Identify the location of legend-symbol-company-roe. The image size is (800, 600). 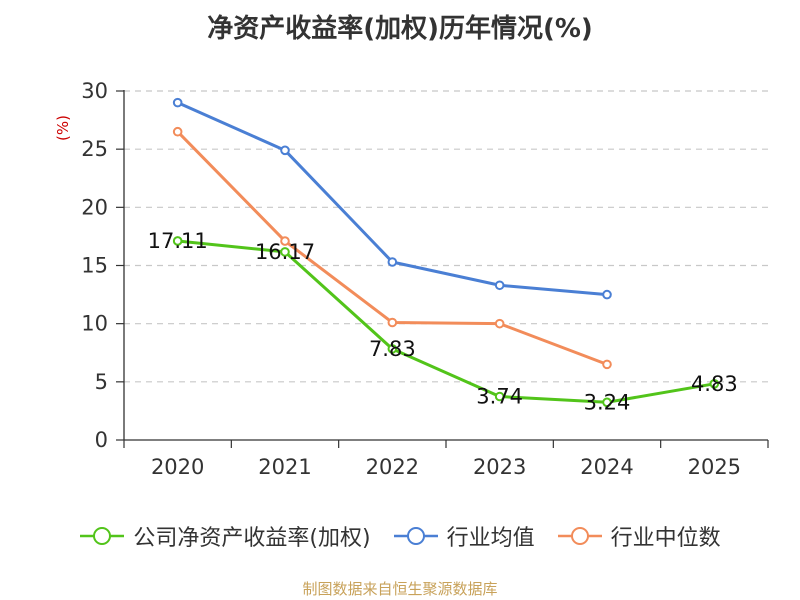
(102, 536).